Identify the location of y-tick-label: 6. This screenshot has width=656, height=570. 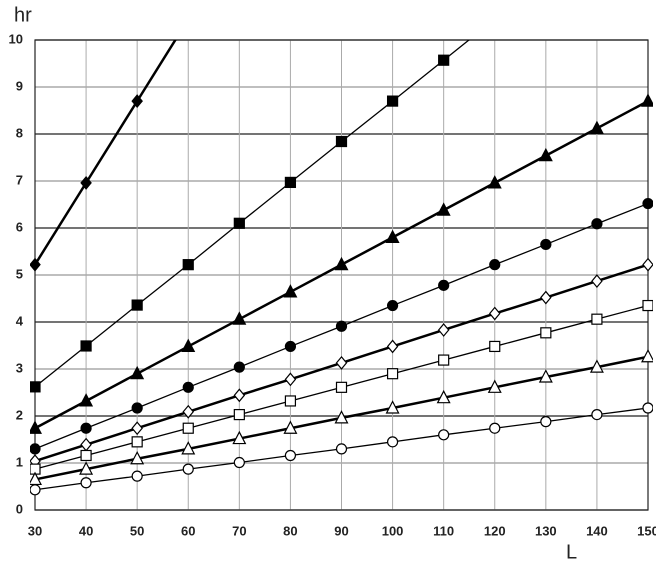
(19, 226).